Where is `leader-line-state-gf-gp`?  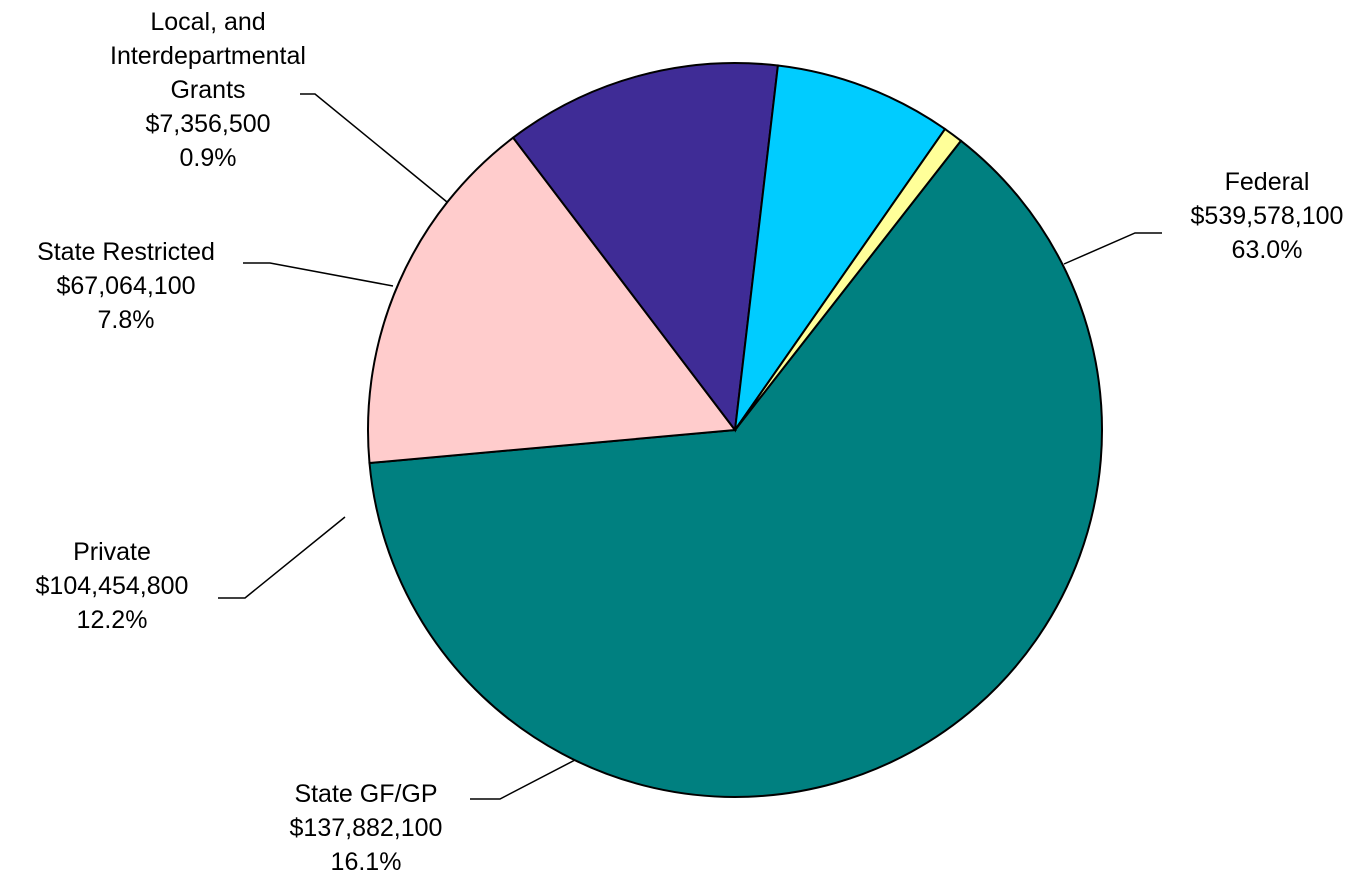
leader-line-state-gf-gp is located at coordinates (523, 779).